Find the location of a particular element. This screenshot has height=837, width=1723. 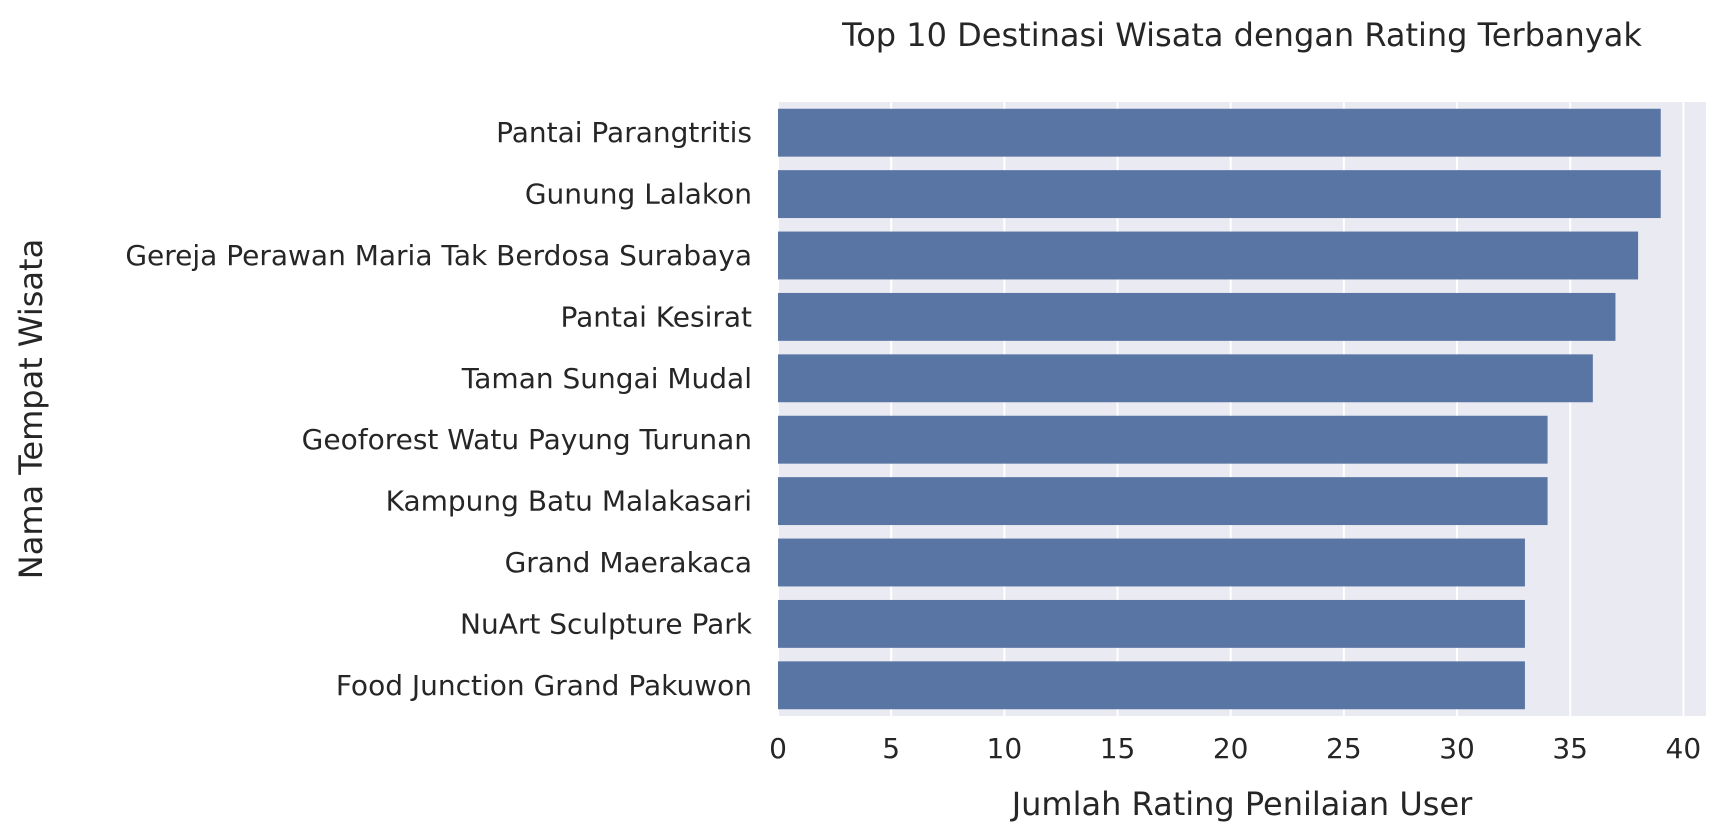

x-tick-label: 10 is located at coordinates (1005, 748).